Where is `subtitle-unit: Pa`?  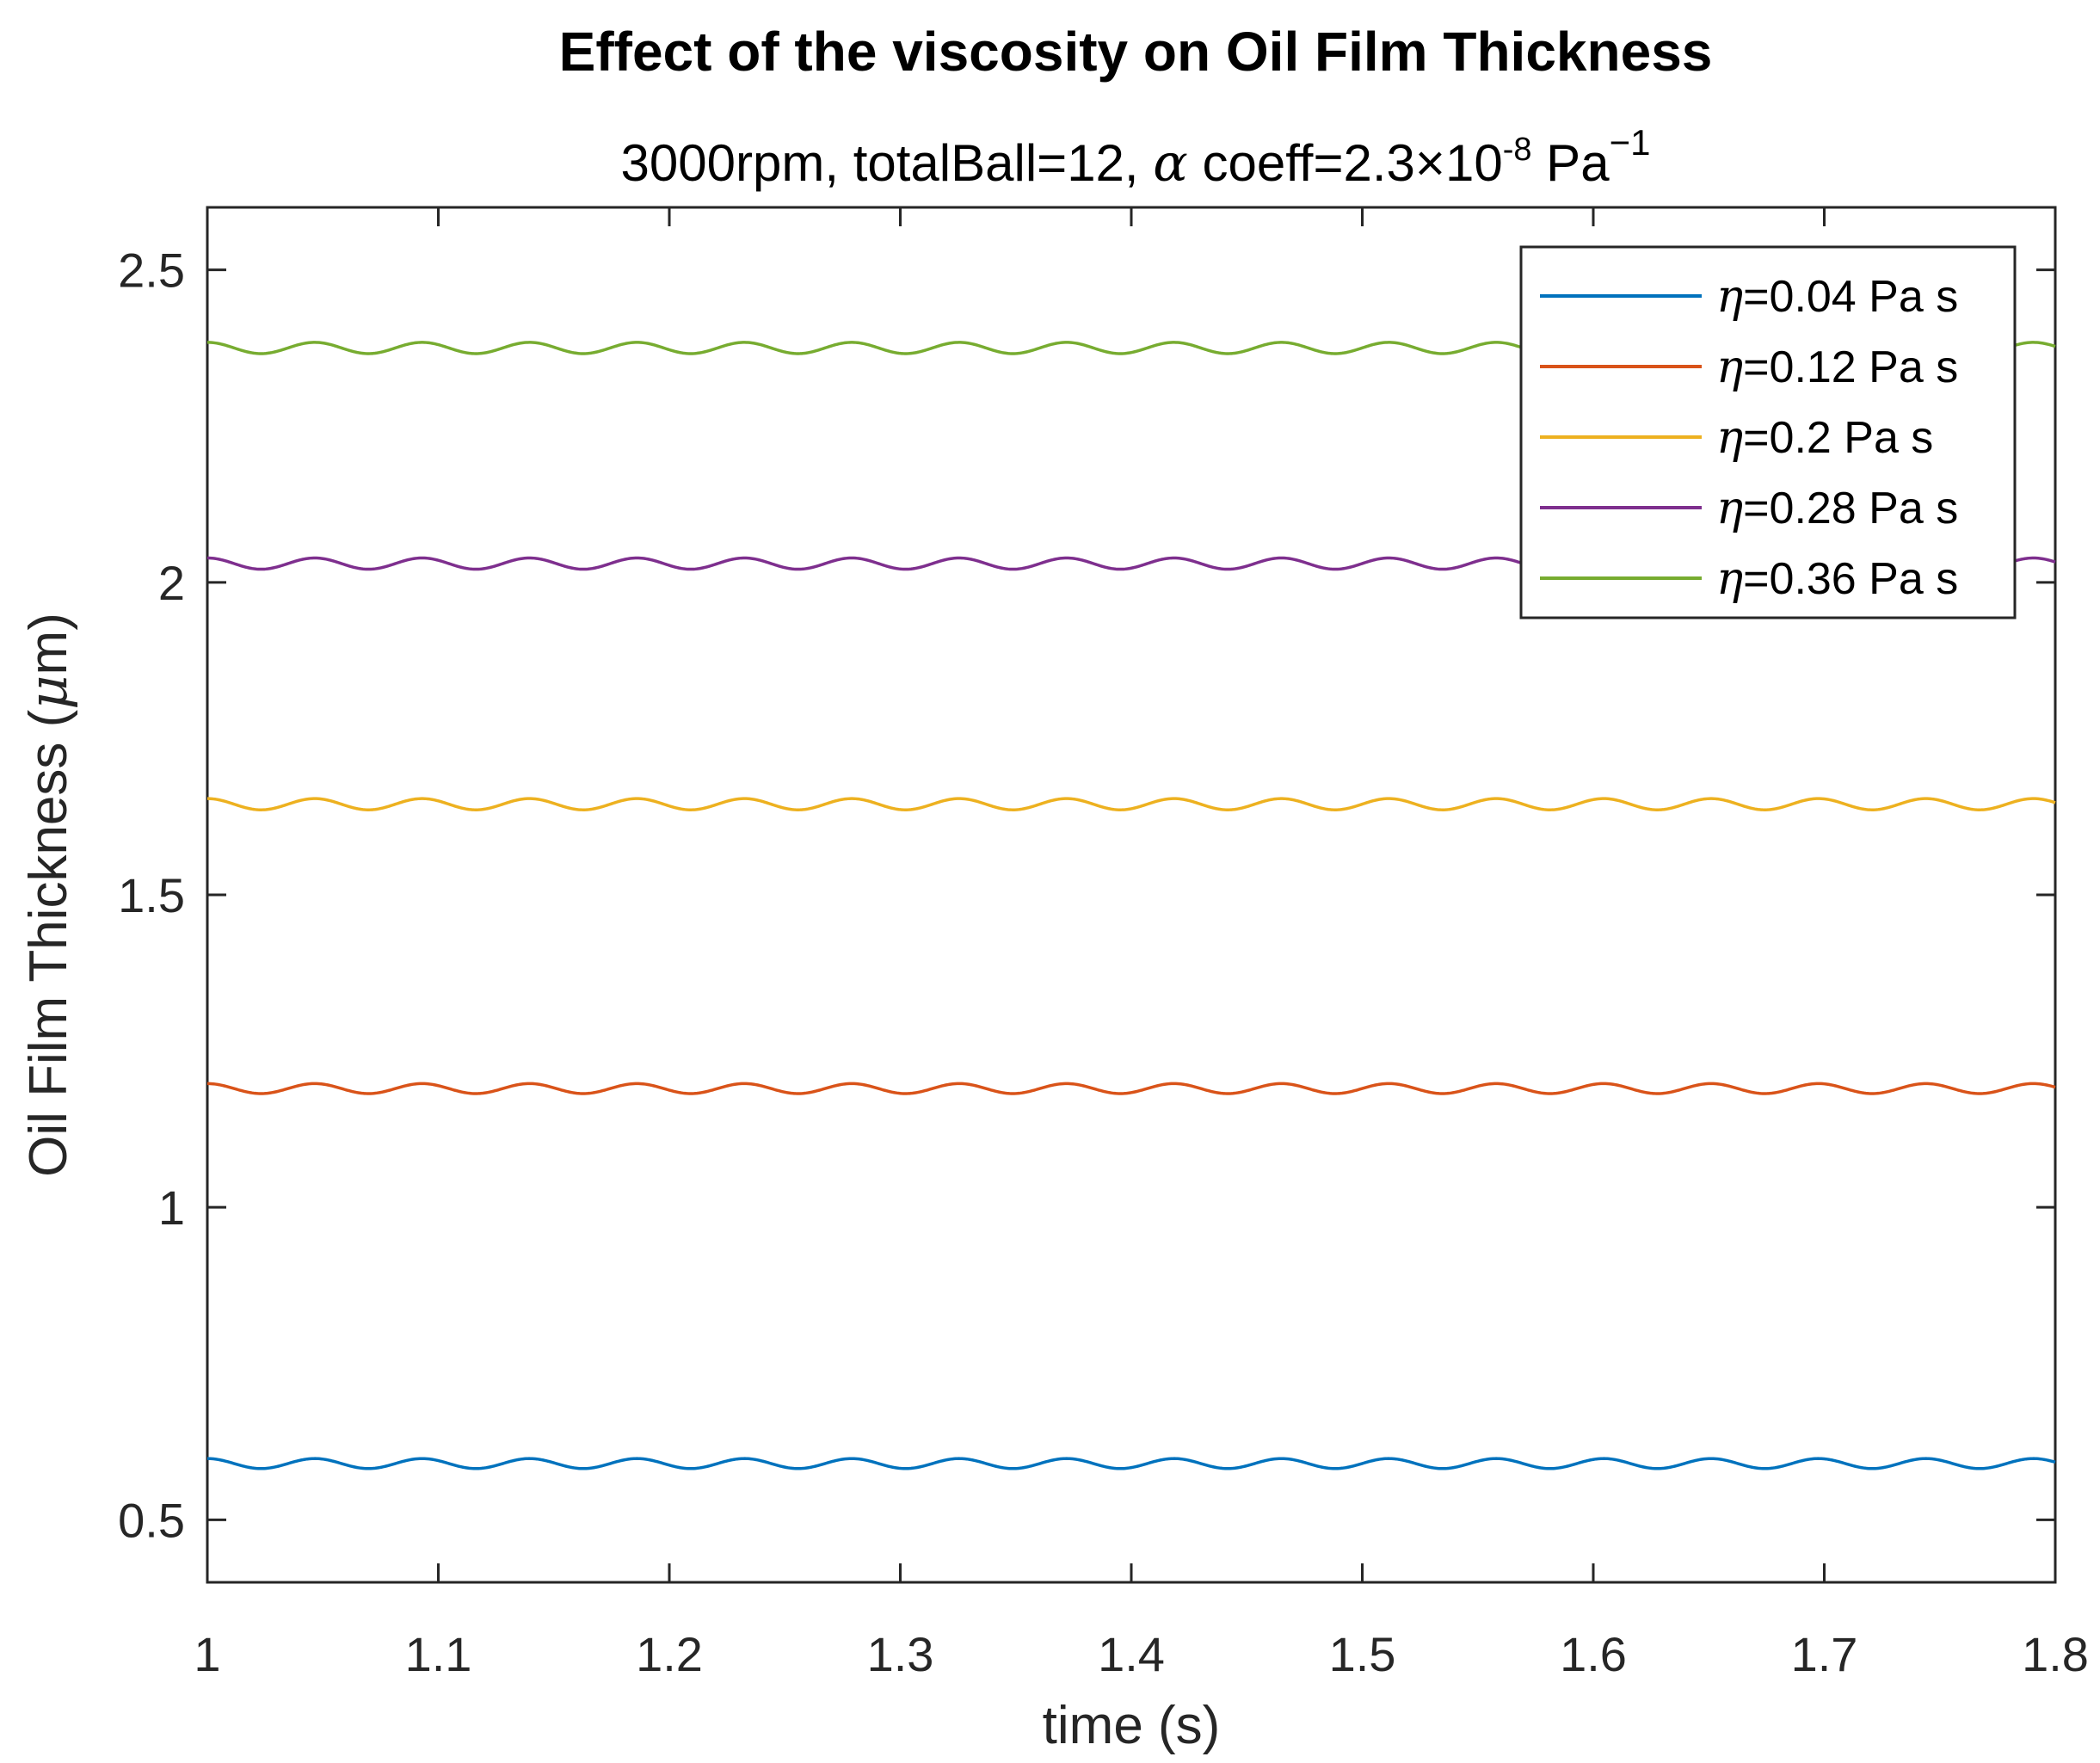 subtitle-unit: Pa is located at coordinates (1571, 163).